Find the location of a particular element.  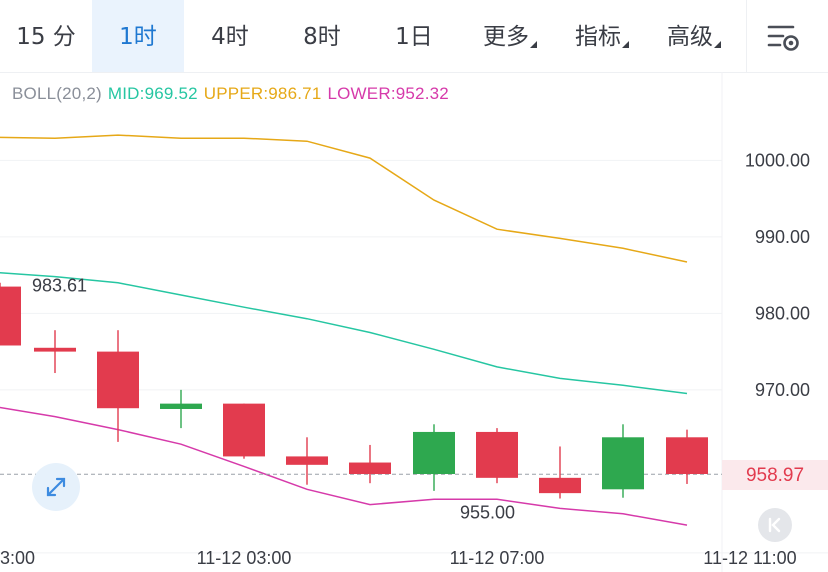

tab-4h: 4时 is located at coordinates (230, 37).